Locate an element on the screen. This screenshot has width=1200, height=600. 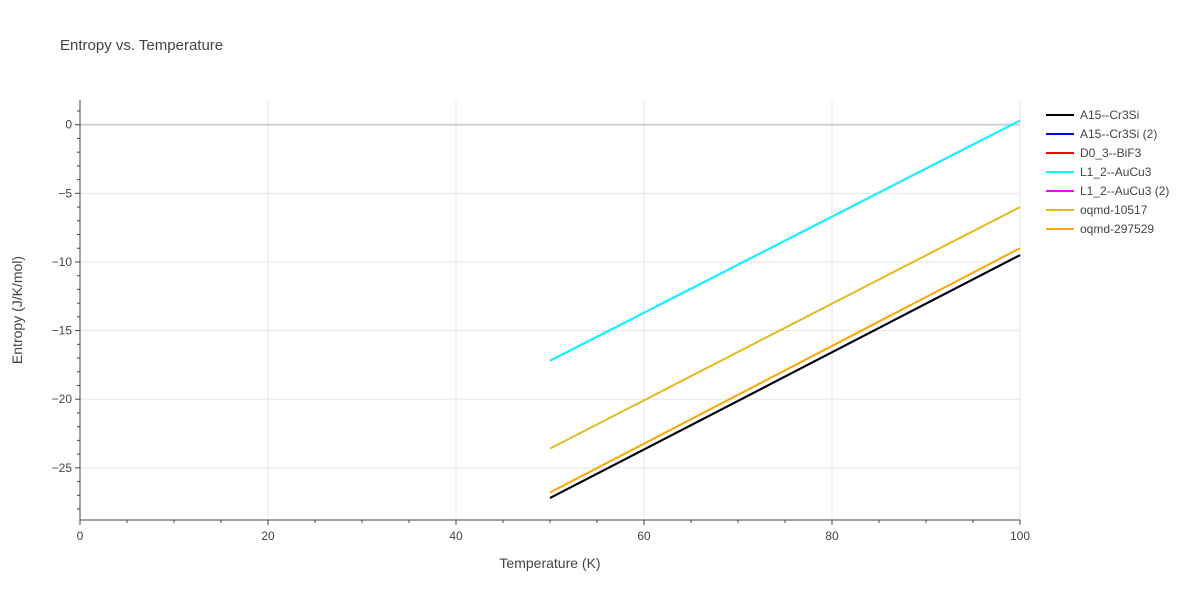
chart-title: Entropy vs. Temperature is located at coordinates (141, 45).